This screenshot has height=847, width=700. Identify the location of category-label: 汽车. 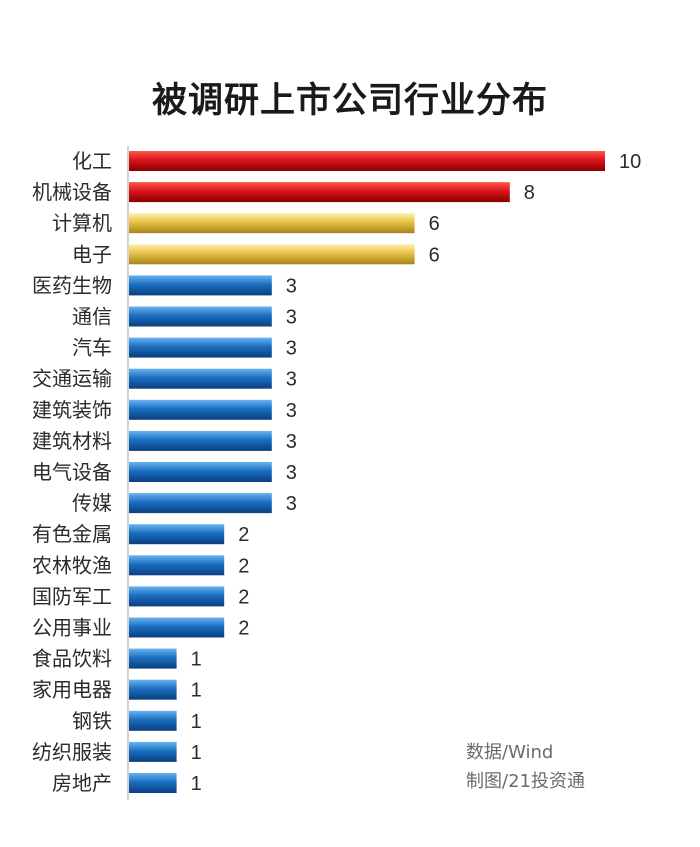
(92, 348).